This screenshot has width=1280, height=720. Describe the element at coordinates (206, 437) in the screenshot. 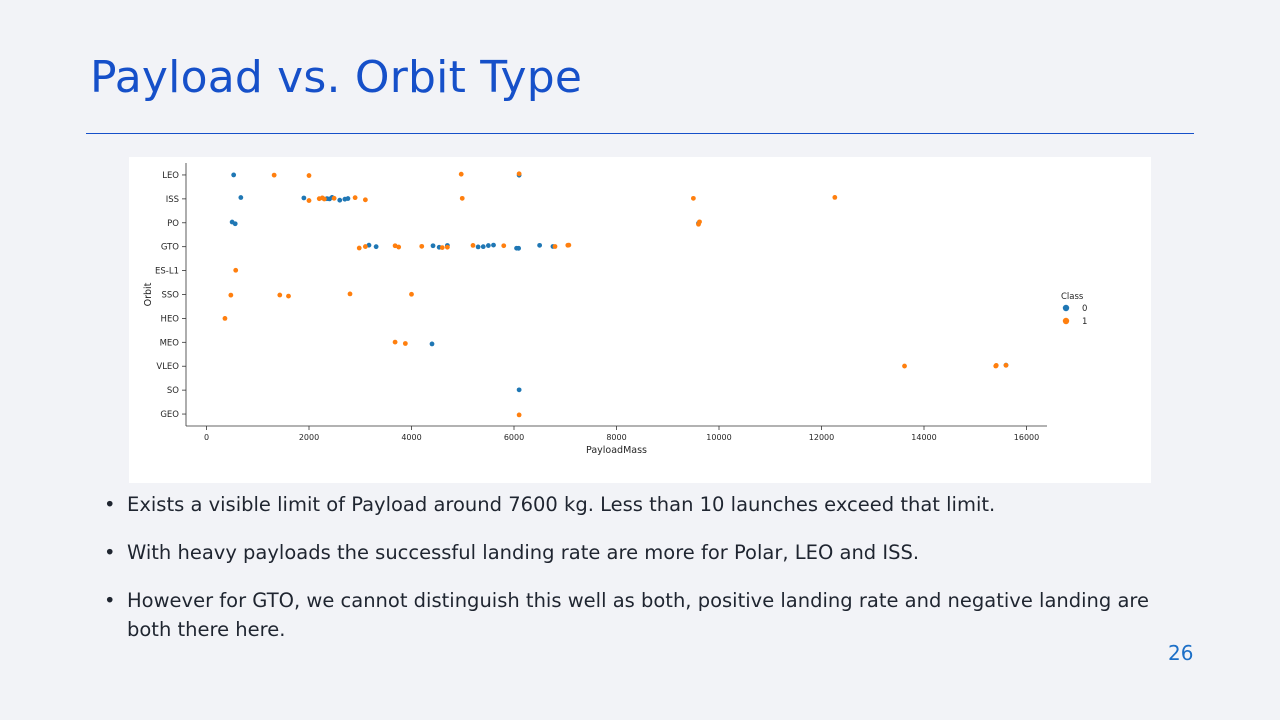

I see `x-tick-label: 0` at that location.